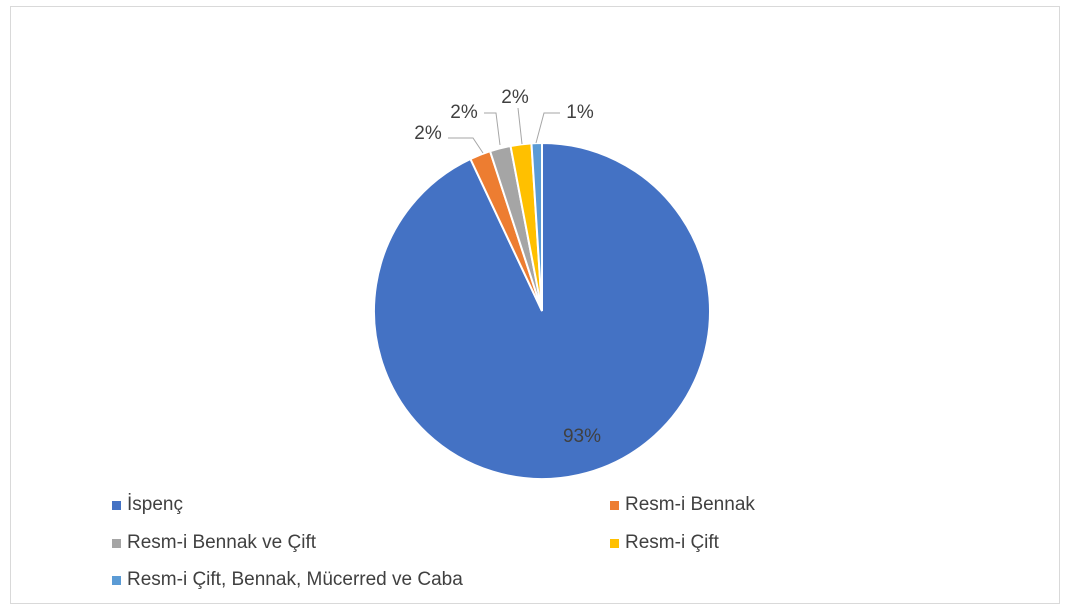  What do you see at coordinates (428, 133) in the screenshot?
I see `data-label-resm-i-bennak: 2%` at bounding box center [428, 133].